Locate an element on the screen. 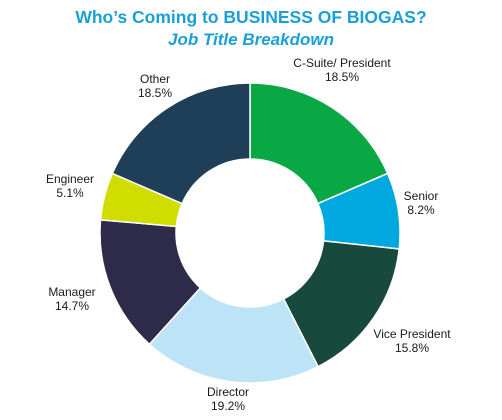 This screenshot has height=420, width=502. chart-title: Who’s Coming to BUSINESS OF BIOGAS? is located at coordinates (251, 17).